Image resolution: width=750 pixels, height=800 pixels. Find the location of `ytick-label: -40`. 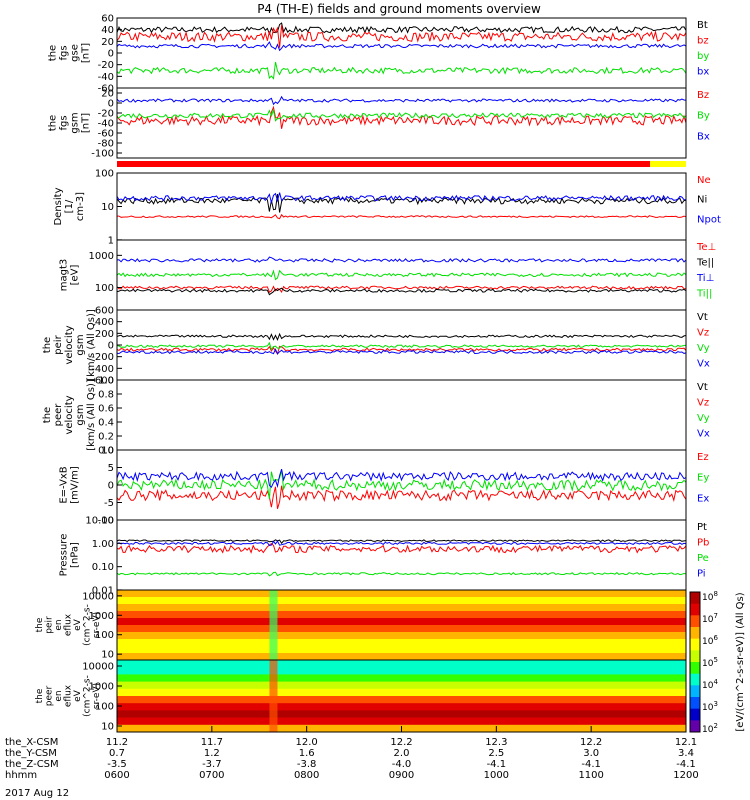

ytick-label: -40 is located at coordinates (106, 77).